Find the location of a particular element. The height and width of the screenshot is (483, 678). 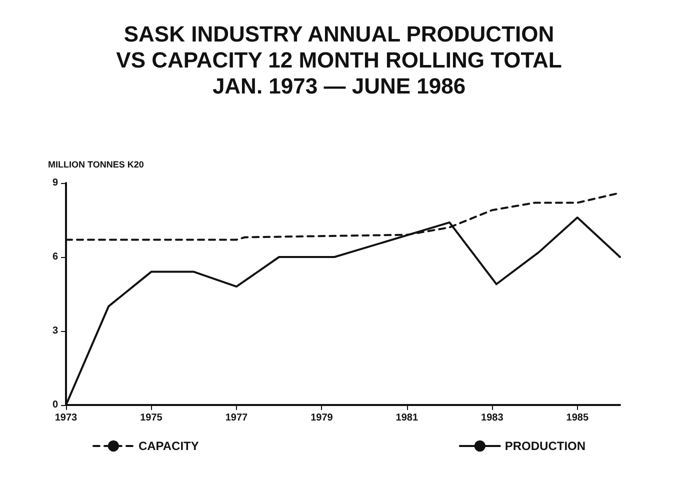

y-tick-label: 3 is located at coordinates (55, 331).